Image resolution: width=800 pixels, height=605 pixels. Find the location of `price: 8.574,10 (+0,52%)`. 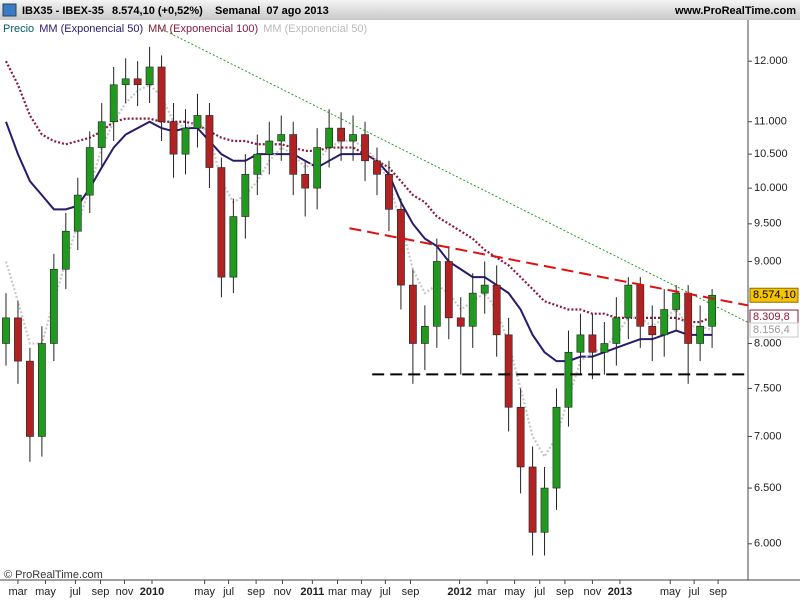

price: 8.574,10 (+0,52%) is located at coordinates (157, 11).